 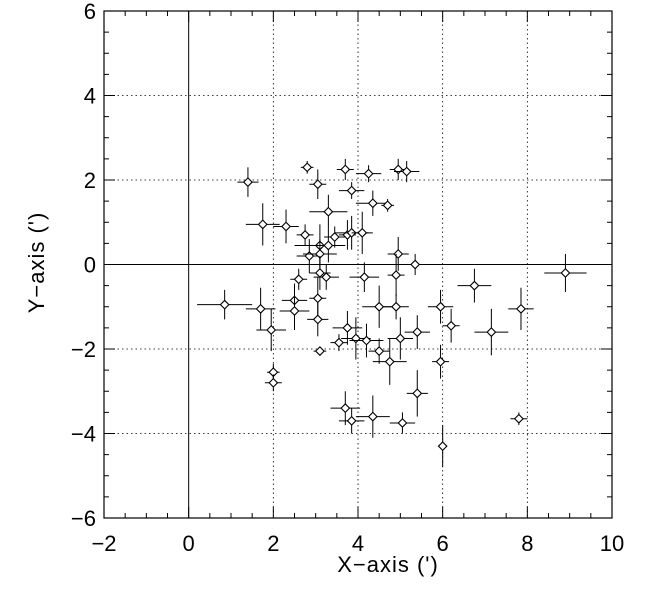 I want to click on y-tick-label: 2, so click(x=90, y=180).